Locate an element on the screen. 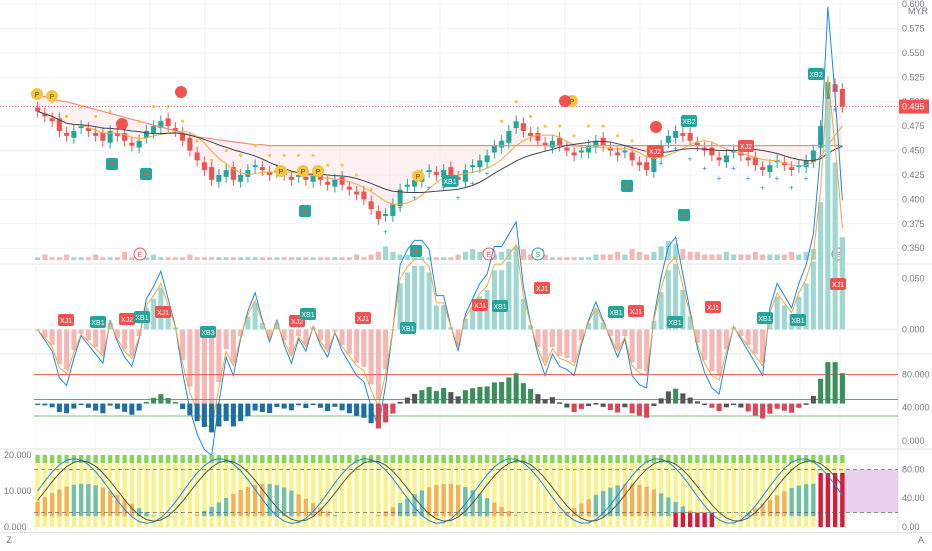  p-flag-marker-text: P is located at coordinates (418, 177).